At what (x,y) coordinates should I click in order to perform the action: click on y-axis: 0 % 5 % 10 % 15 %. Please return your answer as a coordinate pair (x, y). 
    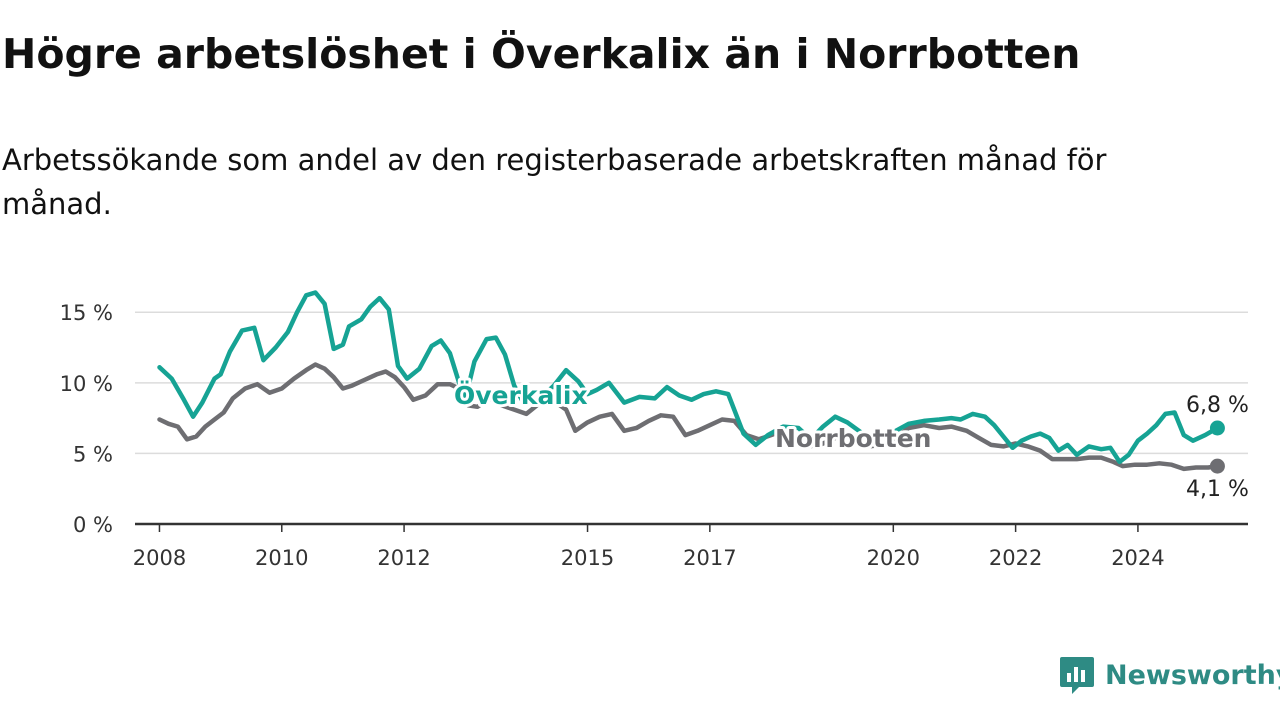
    Looking at the image, I should click on (86, 419).